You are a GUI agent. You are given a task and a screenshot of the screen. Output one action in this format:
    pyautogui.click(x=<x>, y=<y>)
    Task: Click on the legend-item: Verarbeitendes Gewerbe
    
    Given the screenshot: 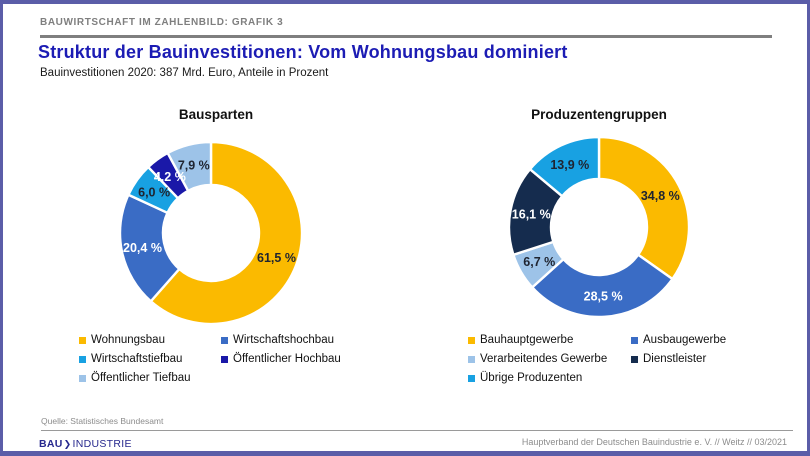 What is the action you would take?
    pyautogui.click(x=549, y=359)
    